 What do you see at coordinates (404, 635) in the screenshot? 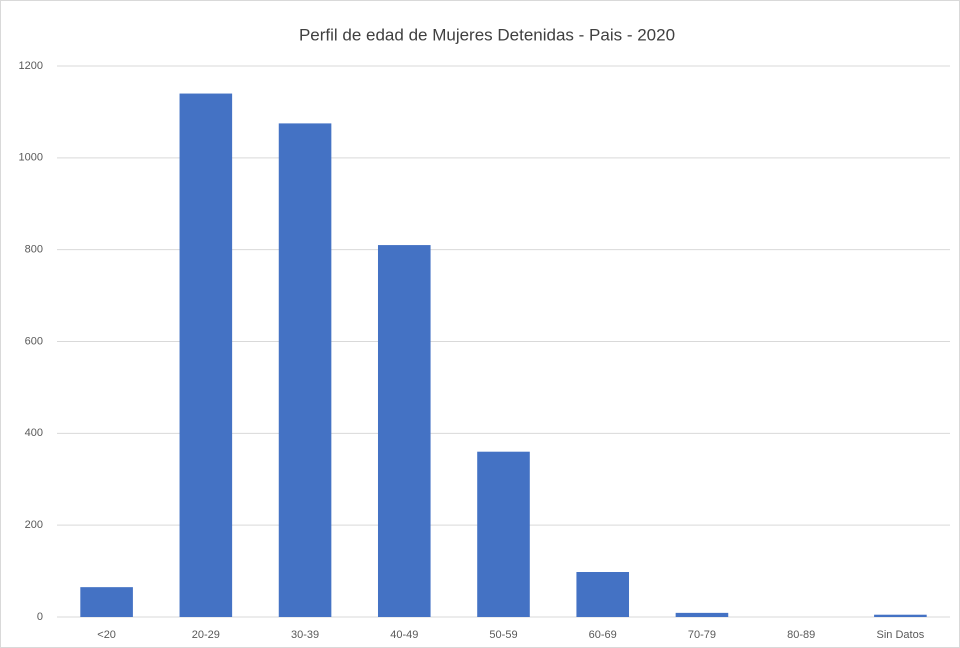
I see `x-tick-label: 40-49` at bounding box center [404, 635].